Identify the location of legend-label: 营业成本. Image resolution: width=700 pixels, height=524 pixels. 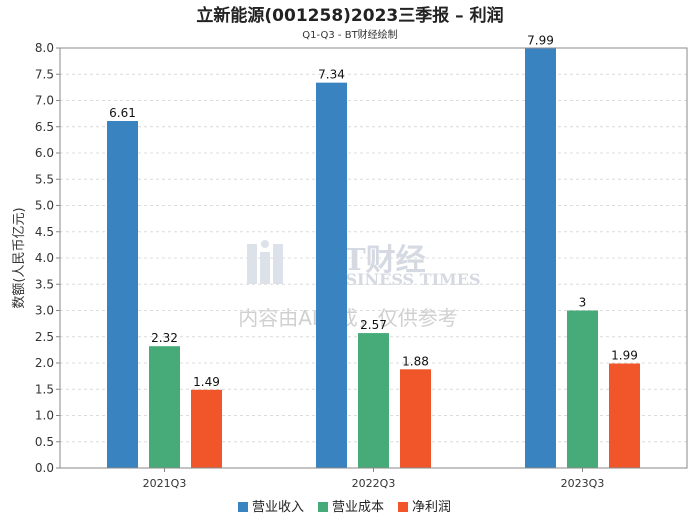
(358, 507).